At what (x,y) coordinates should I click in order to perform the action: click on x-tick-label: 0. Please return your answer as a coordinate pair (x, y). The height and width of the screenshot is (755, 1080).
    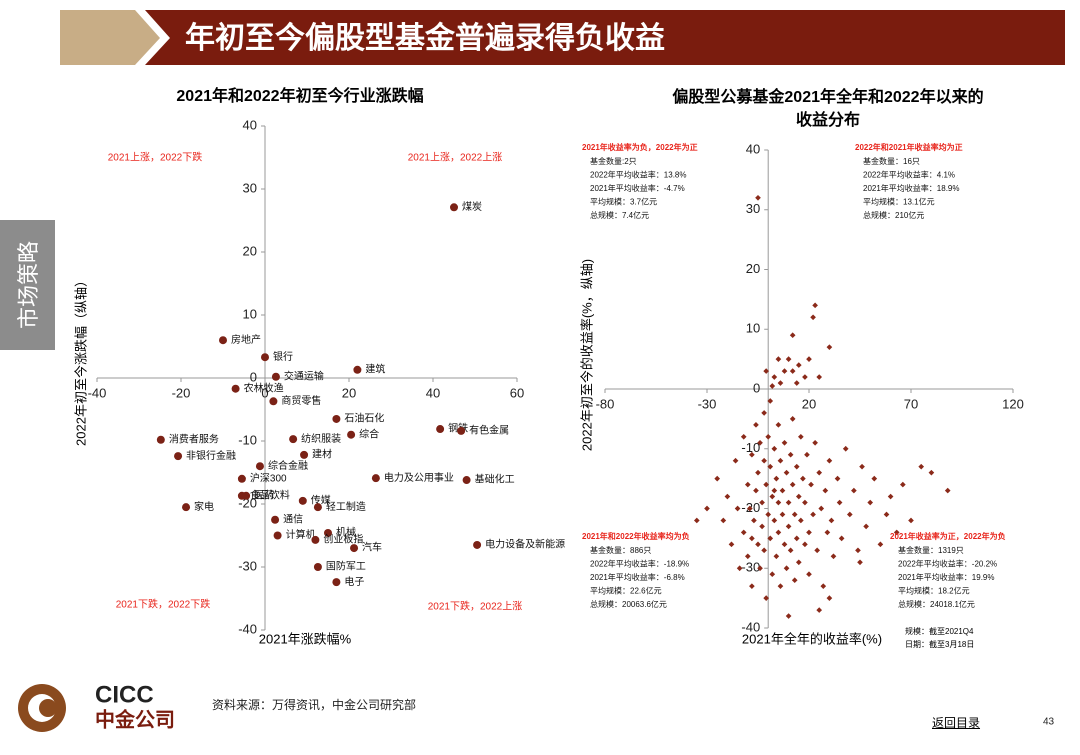
    Looking at the image, I should click on (264, 392).